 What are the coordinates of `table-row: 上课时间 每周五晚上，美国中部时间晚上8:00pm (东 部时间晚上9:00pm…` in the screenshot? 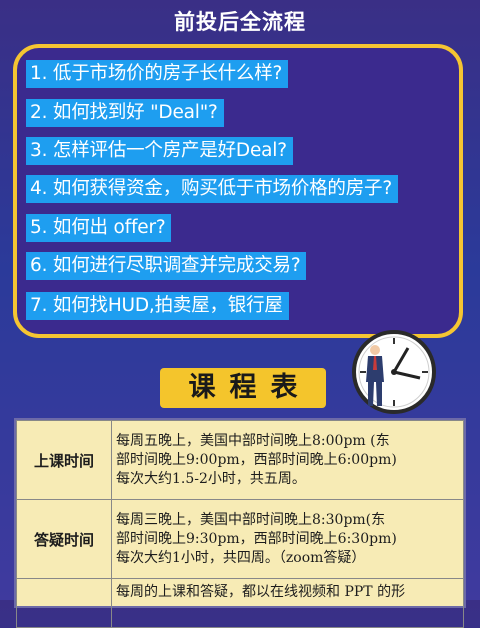 It's located at (240, 460).